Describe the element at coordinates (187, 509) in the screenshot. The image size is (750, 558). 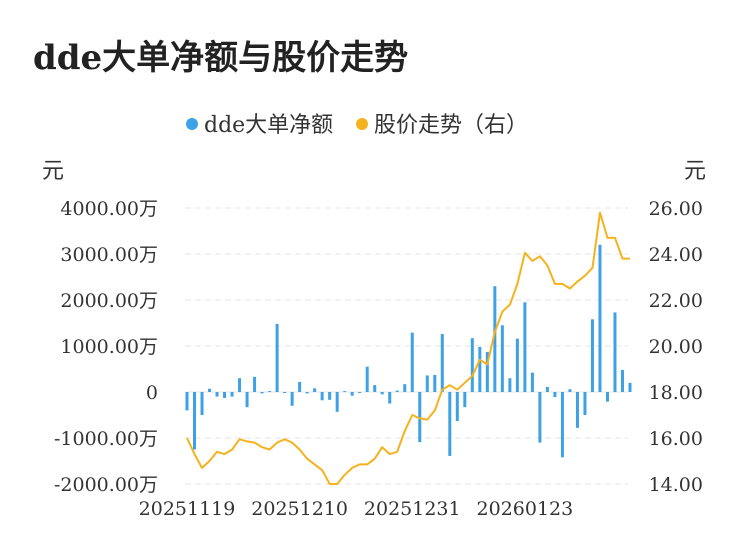
I see `x-tick-label: 20251119` at that location.